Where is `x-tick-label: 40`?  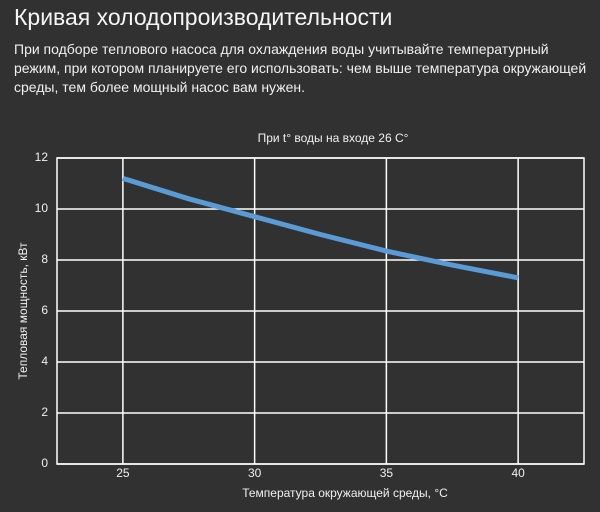
x-tick-label: 40 is located at coordinates (518, 473).